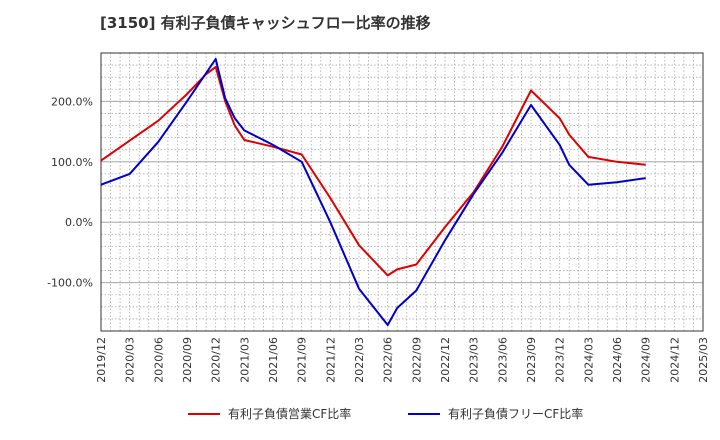 This screenshot has width=720, height=440. I want to click on legend-label-2: 有利子負債フリーCF比率, so click(515, 413).